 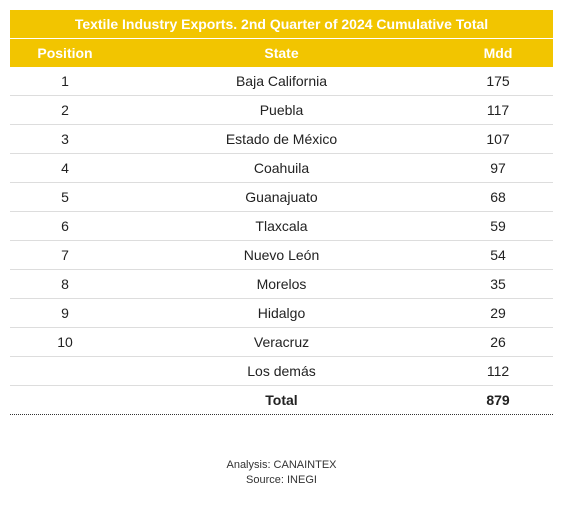 What do you see at coordinates (65, 284) in the screenshot?
I see `cell-position: 8` at bounding box center [65, 284].